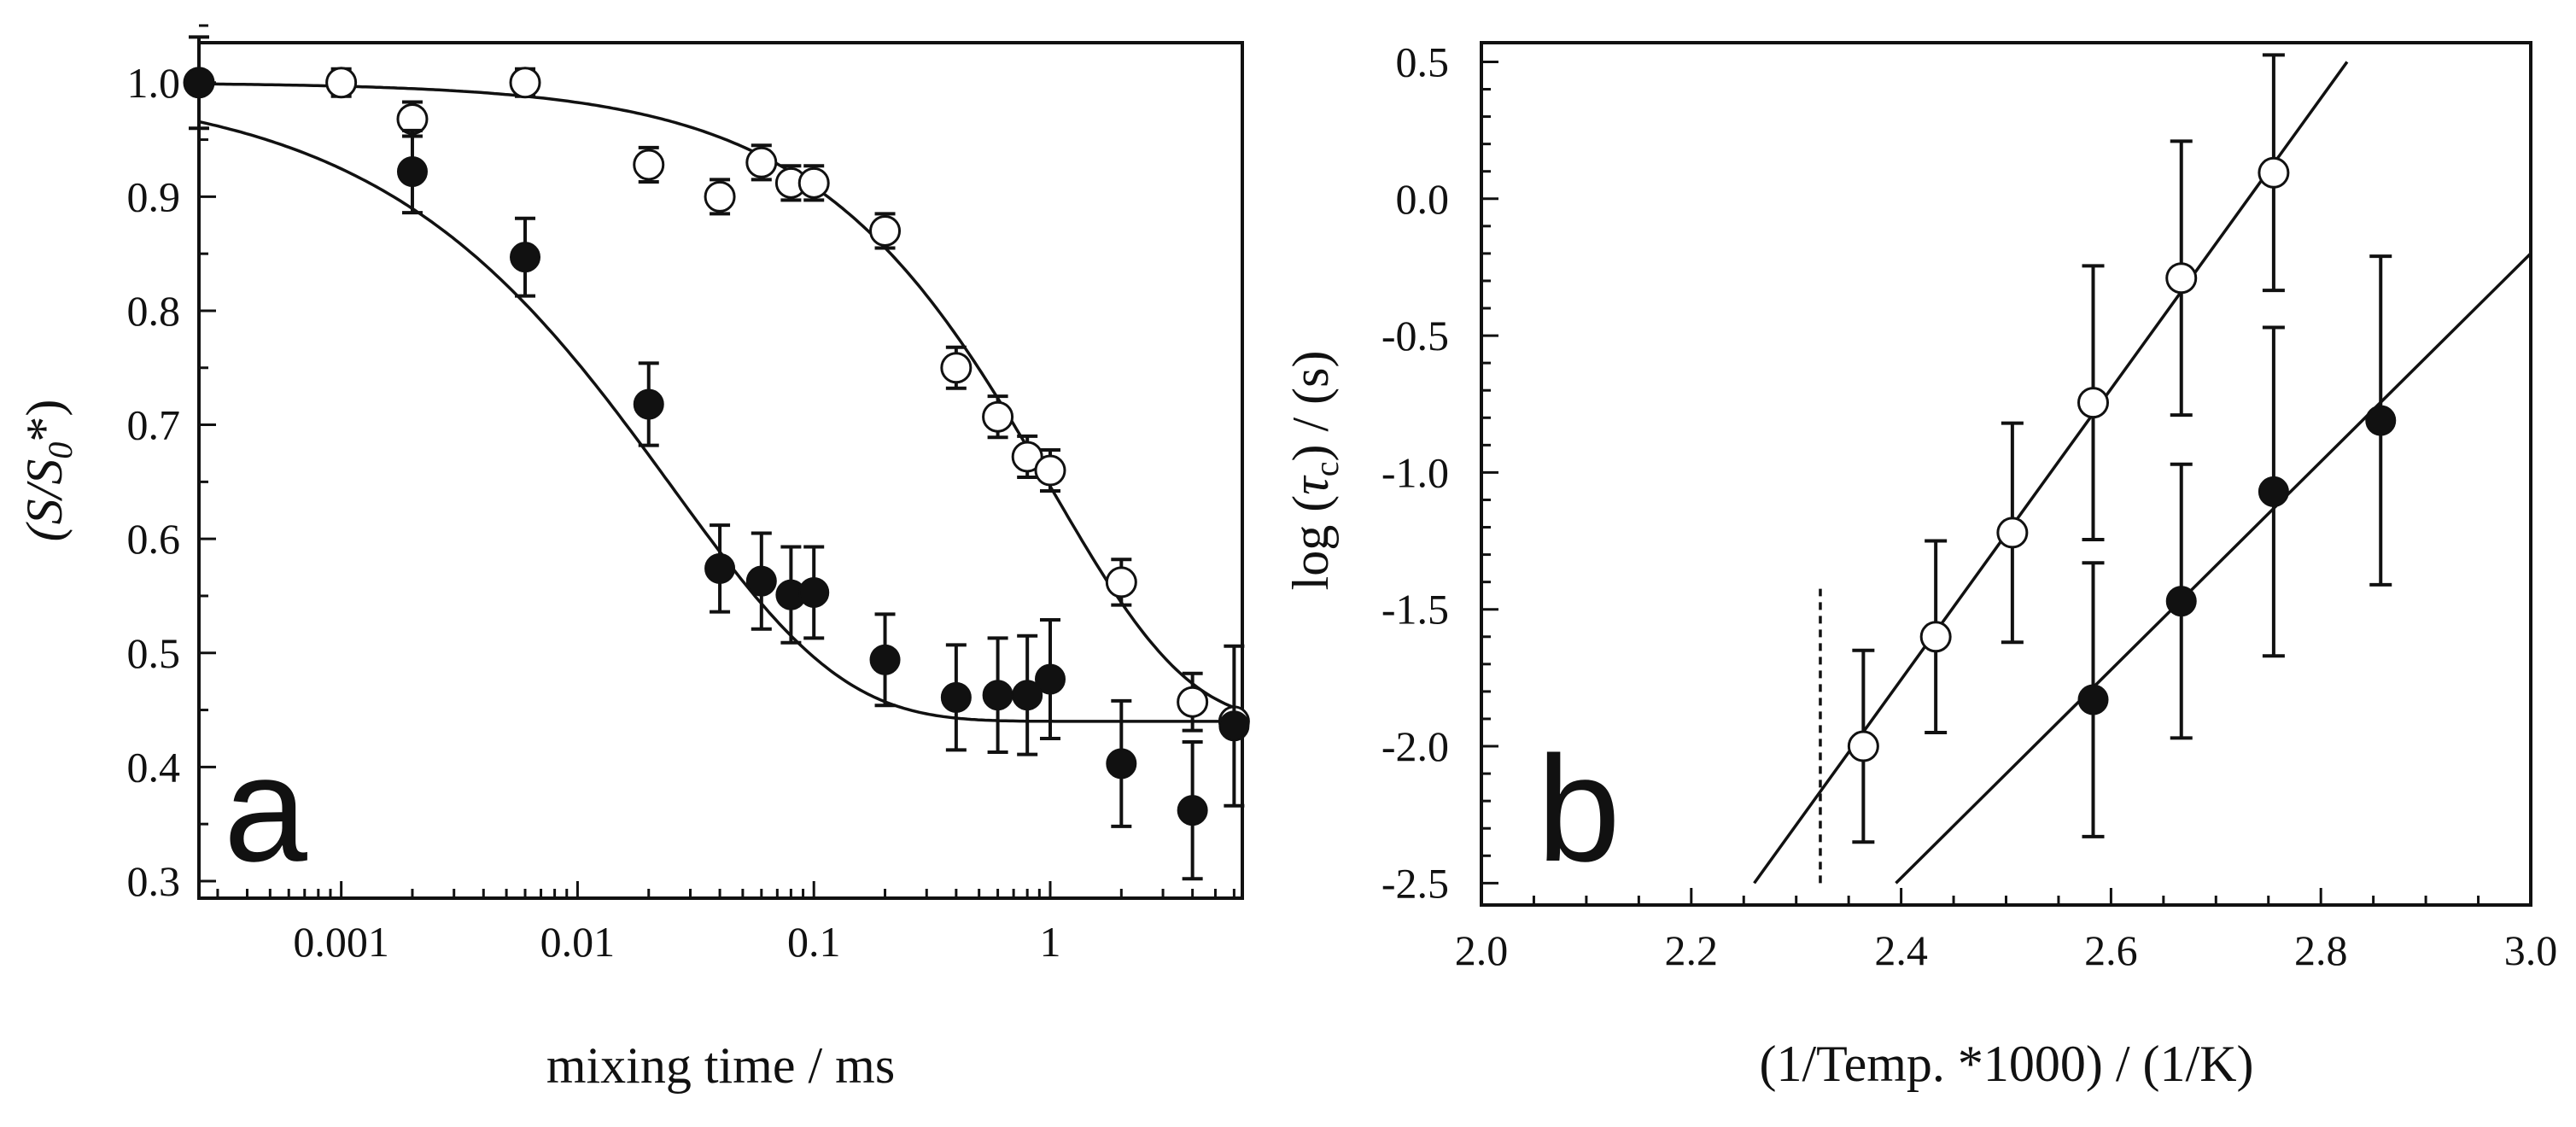 This screenshot has width=2576, height=1127. I want to click on y-tick-label: 0.3, so click(154, 881).